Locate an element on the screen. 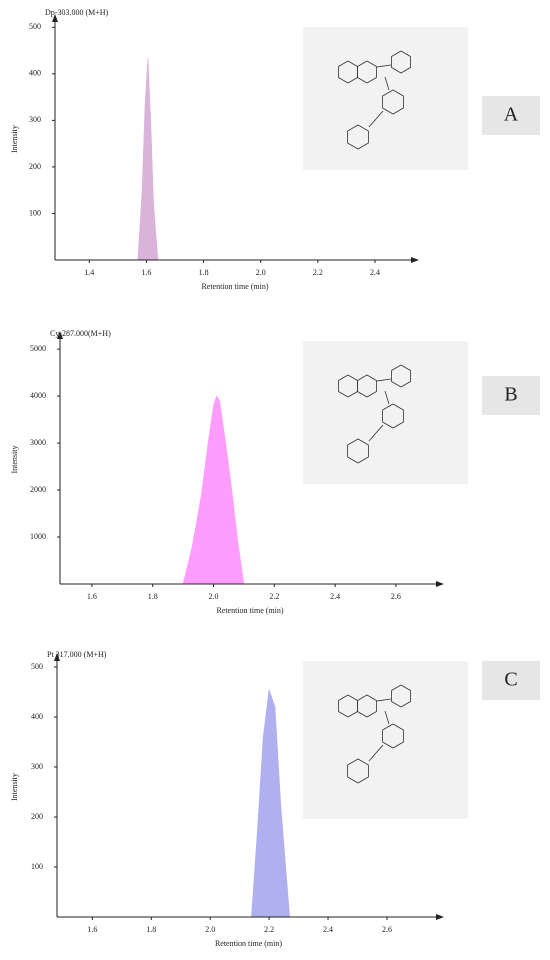 The height and width of the screenshot is (960, 550). chart-title: Dp-303.000 (M+H) is located at coordinates (77, 12).